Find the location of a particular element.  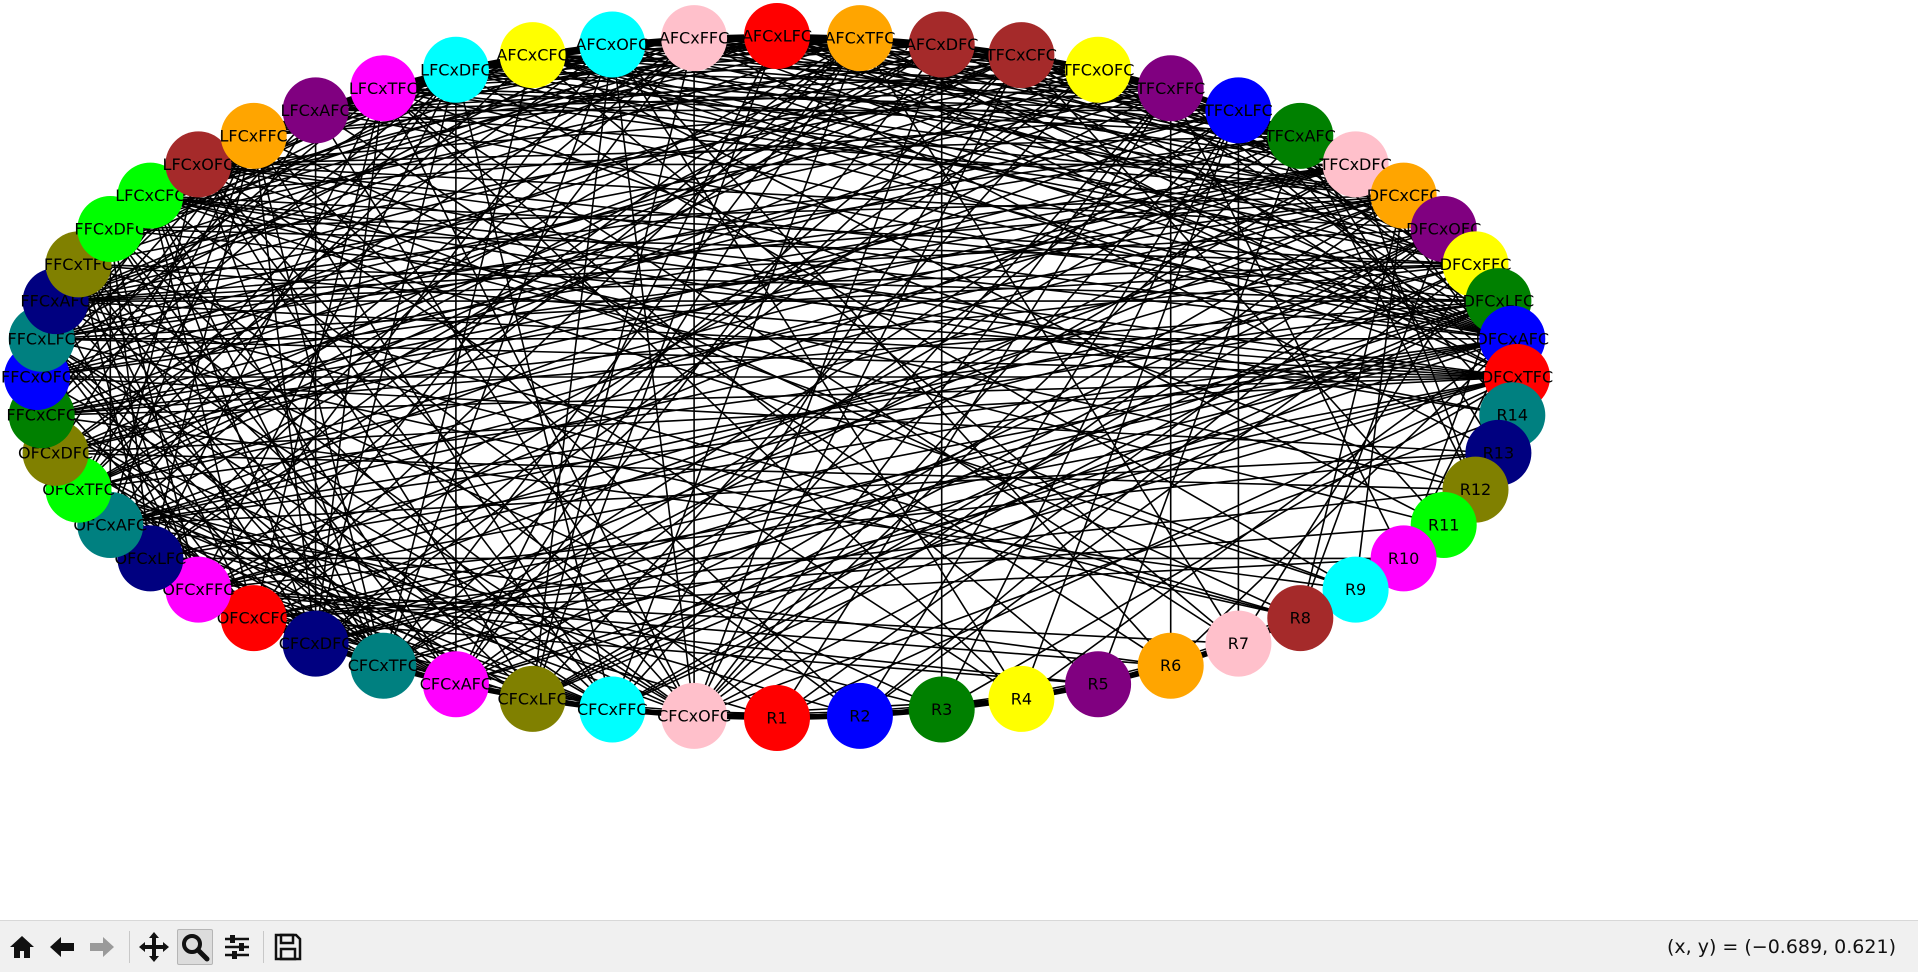

node-label: TFCxFFC is located at coordinates (1170, 88).